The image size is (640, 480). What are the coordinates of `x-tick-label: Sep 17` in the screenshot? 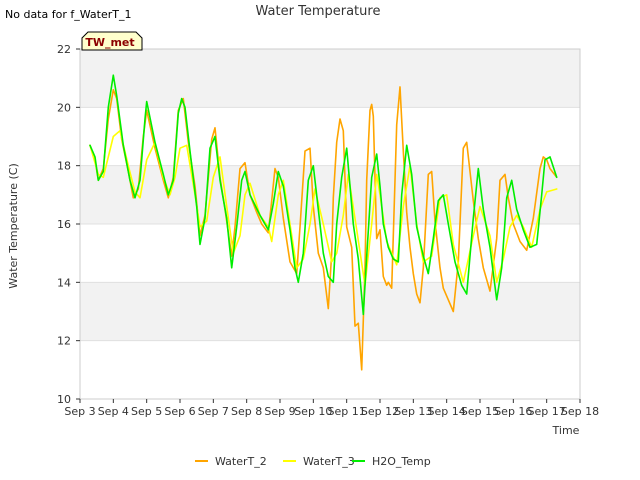 It's located at (547, 411).